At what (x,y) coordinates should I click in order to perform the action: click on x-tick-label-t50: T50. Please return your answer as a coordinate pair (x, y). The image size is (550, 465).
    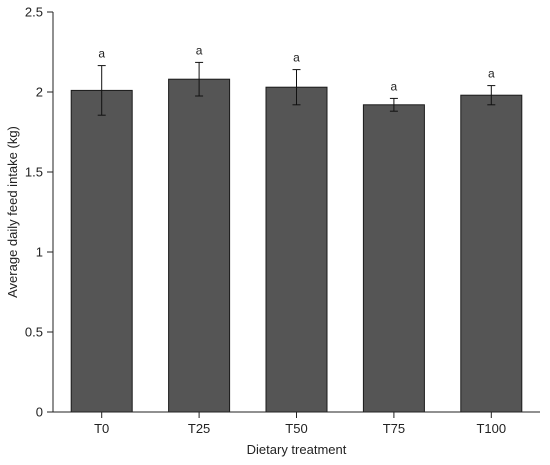
    Looking at the image, I should click on (296, 428).